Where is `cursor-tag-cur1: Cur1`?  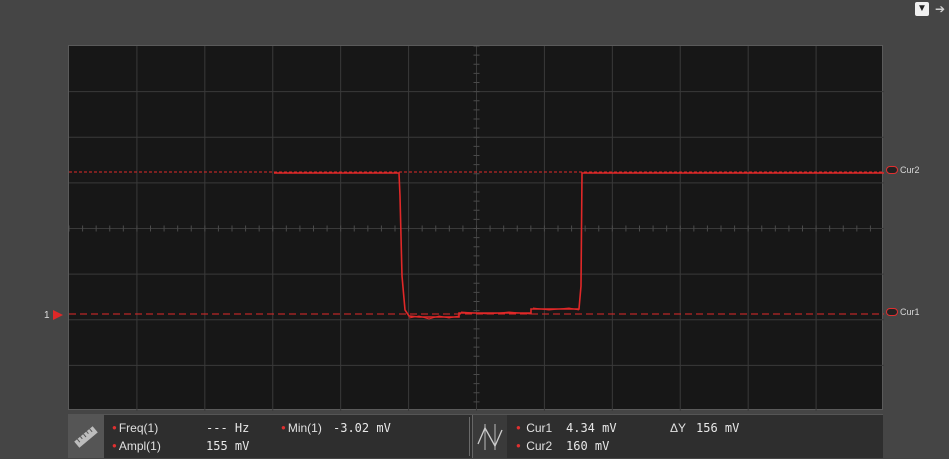
cursor-tag-cur1: Cur1 is located at coordinates (903, 312).